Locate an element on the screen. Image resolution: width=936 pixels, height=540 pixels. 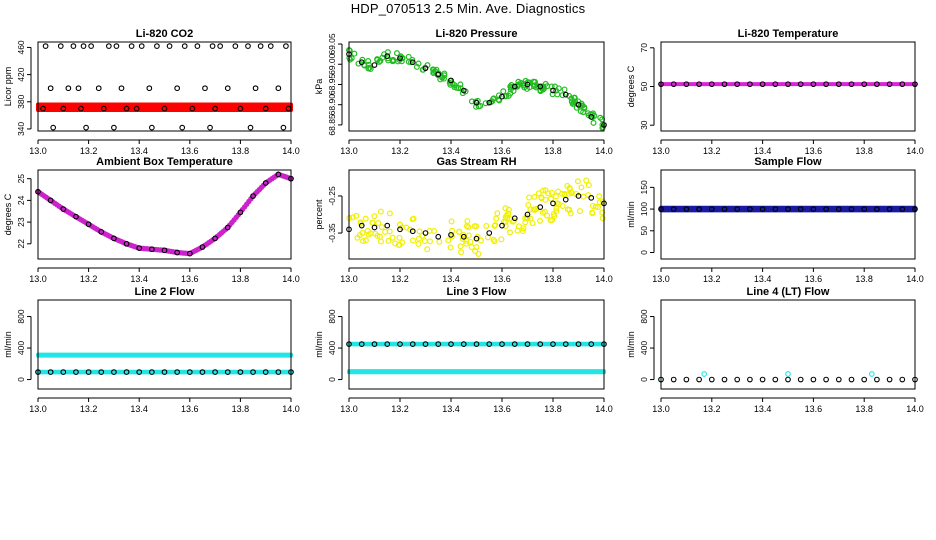
y-axis-label: Licor ppm is located at coordinates (8, 87).